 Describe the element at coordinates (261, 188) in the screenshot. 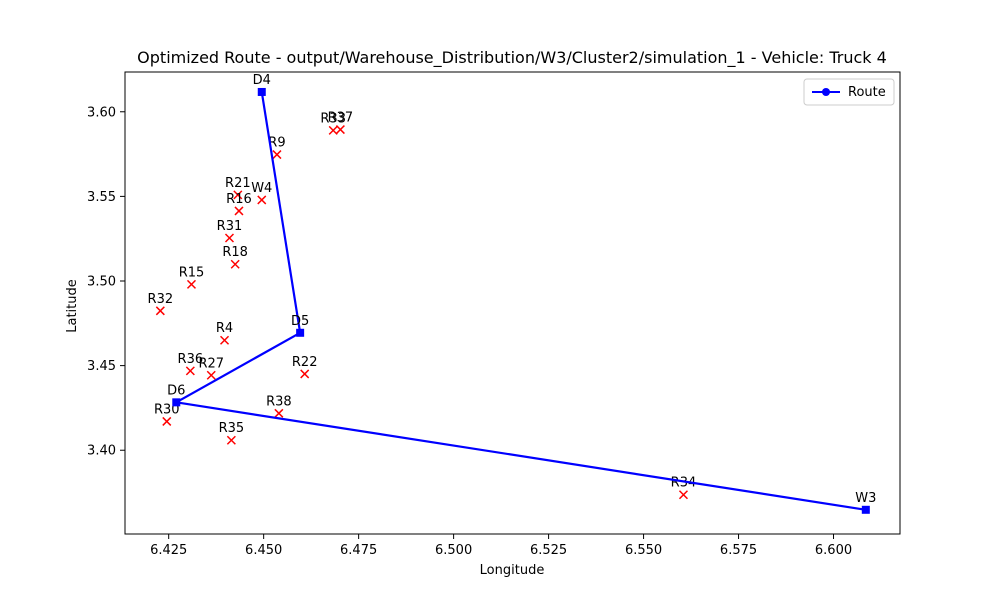

I see `customer-label: W4` at that location.